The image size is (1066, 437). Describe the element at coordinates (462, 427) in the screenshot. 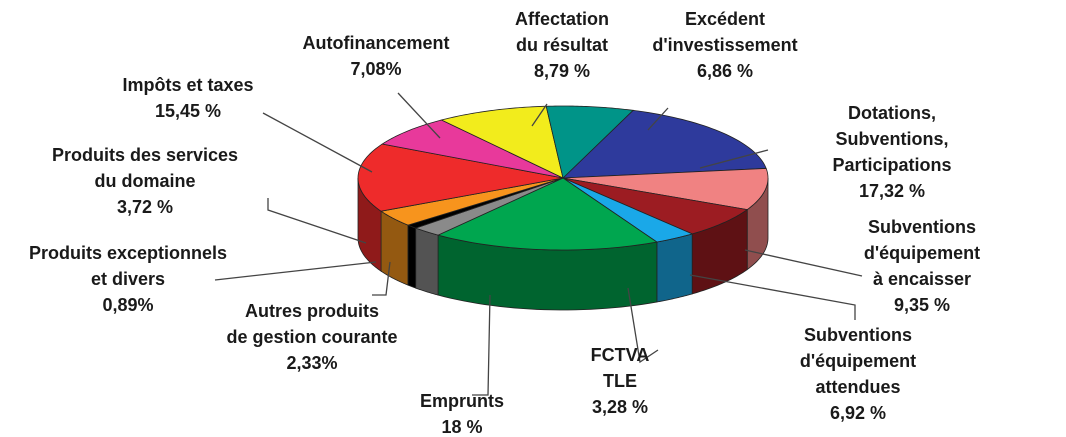

I see `value-label: 18 %` at that location.